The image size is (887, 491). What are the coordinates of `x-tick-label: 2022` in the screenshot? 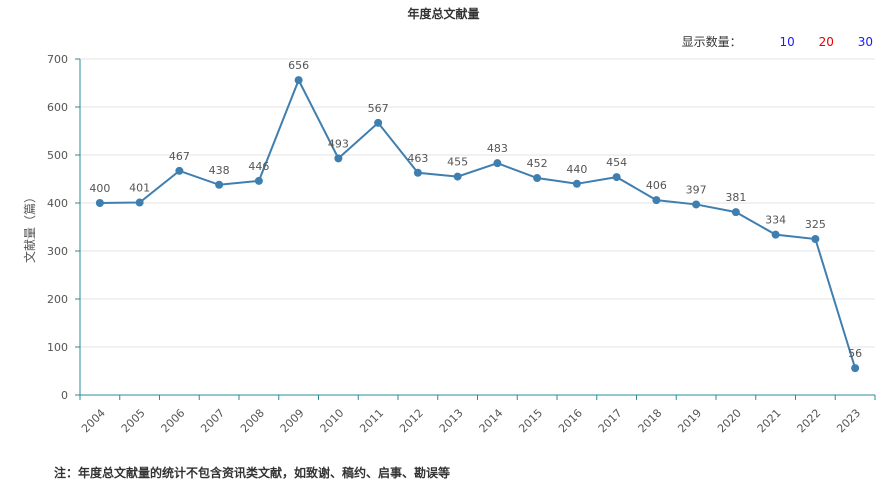 It's located at (809, 420).